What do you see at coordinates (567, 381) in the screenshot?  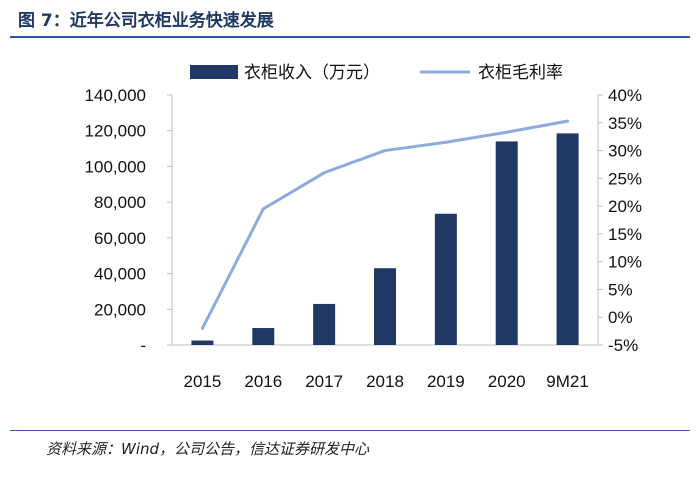 I see `x-tick-label: 9M21` at bounding box center [567, 381].